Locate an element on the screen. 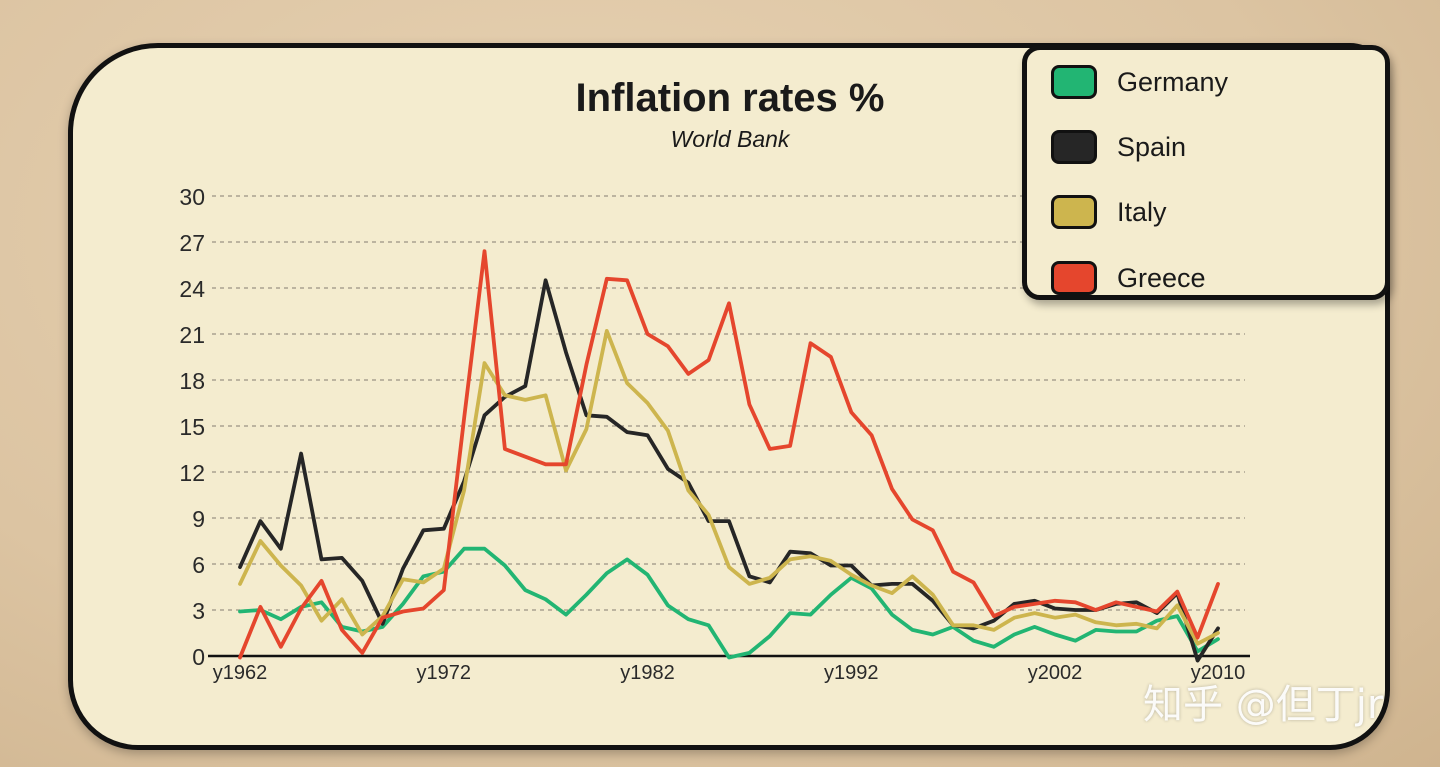 This screenshot has width=1440, height=767. x-tick-label: y2002 is located at coordinates (1055, 673).